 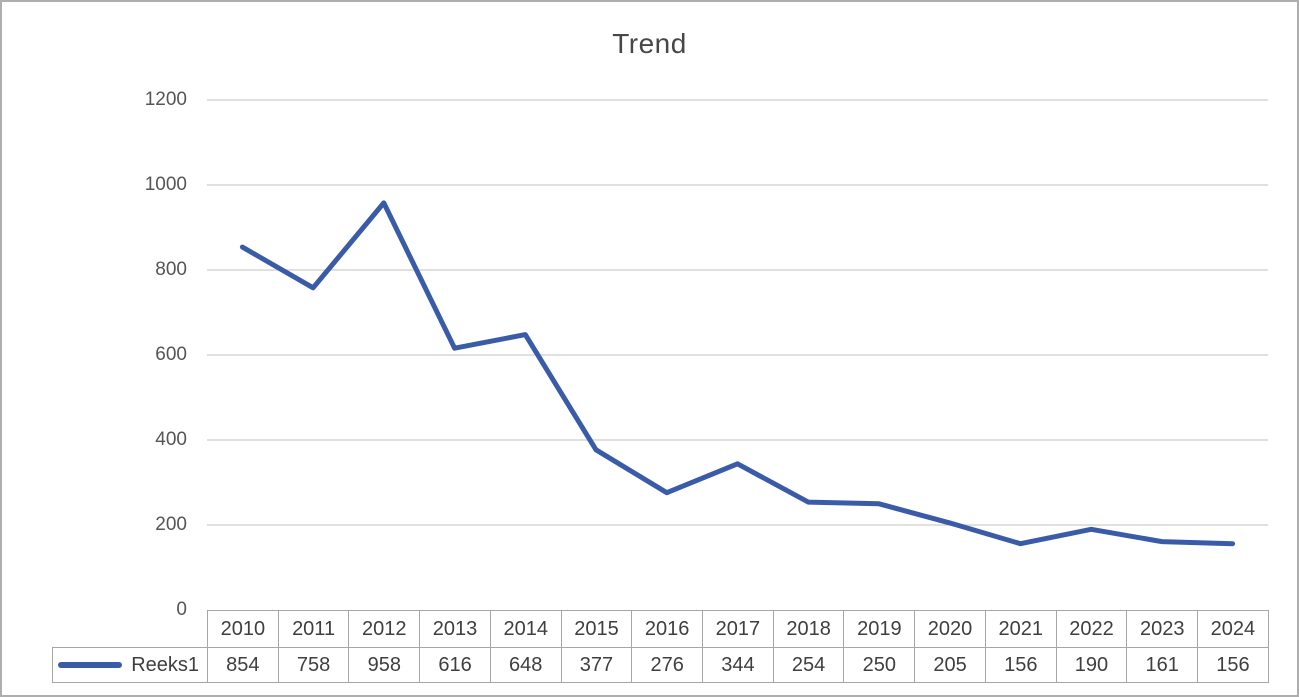 I want to click on value-cell: 250, so click(x=879, y=665).